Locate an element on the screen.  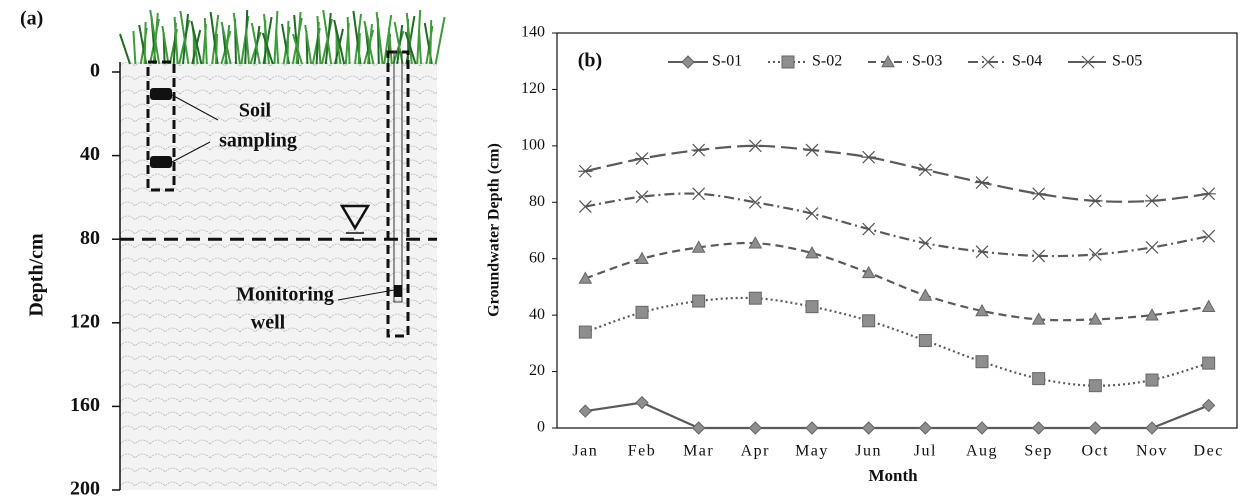
well-column is located at coordinates (398, 194).